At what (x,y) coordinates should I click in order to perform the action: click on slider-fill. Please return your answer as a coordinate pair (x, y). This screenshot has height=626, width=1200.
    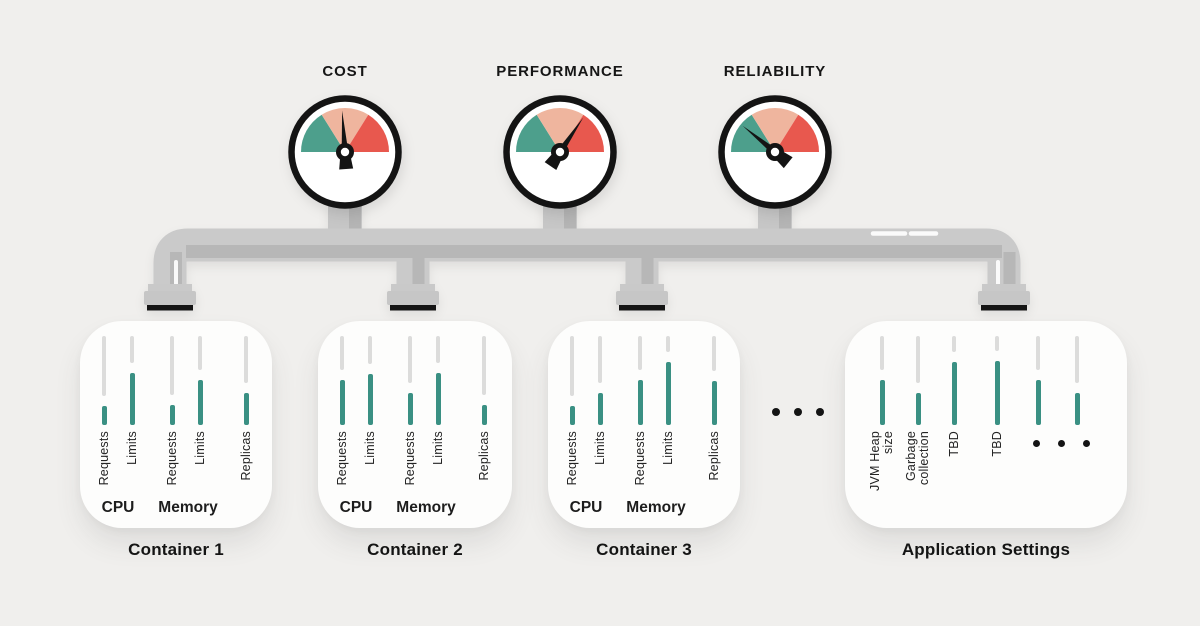
    Looking at the image, I should click on (1077, 409).